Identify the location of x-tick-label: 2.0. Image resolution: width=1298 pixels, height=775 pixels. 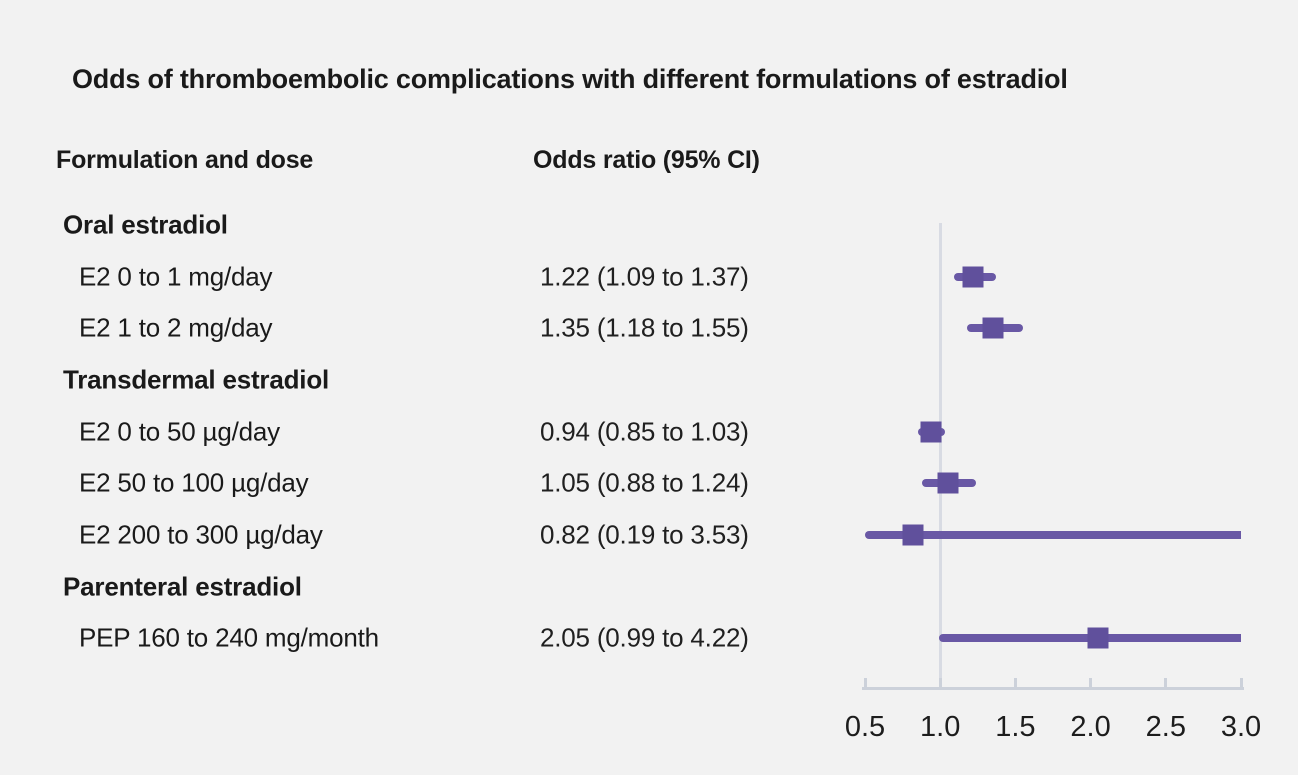
(1090, 727).